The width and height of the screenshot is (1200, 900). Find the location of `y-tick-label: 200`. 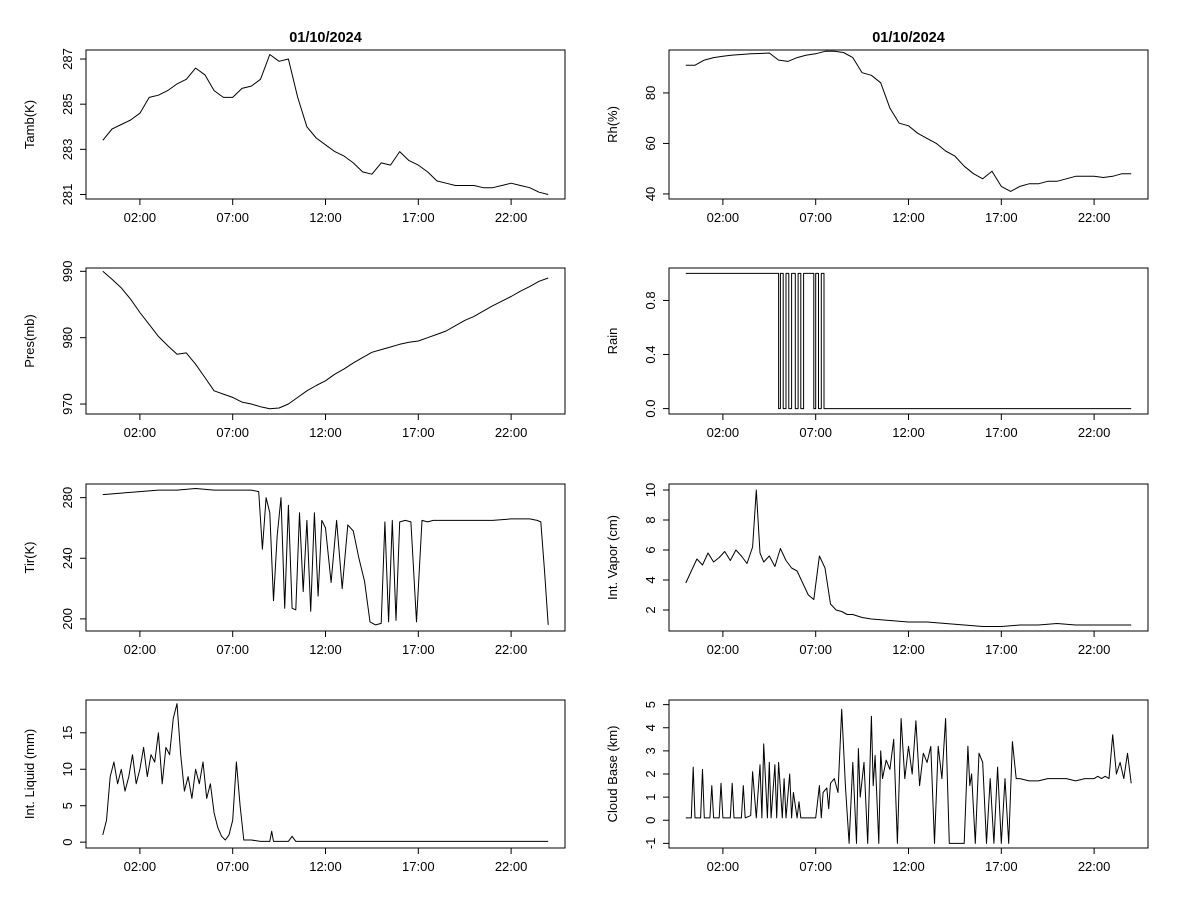

y-tick-label: 200 is located at coordinates (67, 619).